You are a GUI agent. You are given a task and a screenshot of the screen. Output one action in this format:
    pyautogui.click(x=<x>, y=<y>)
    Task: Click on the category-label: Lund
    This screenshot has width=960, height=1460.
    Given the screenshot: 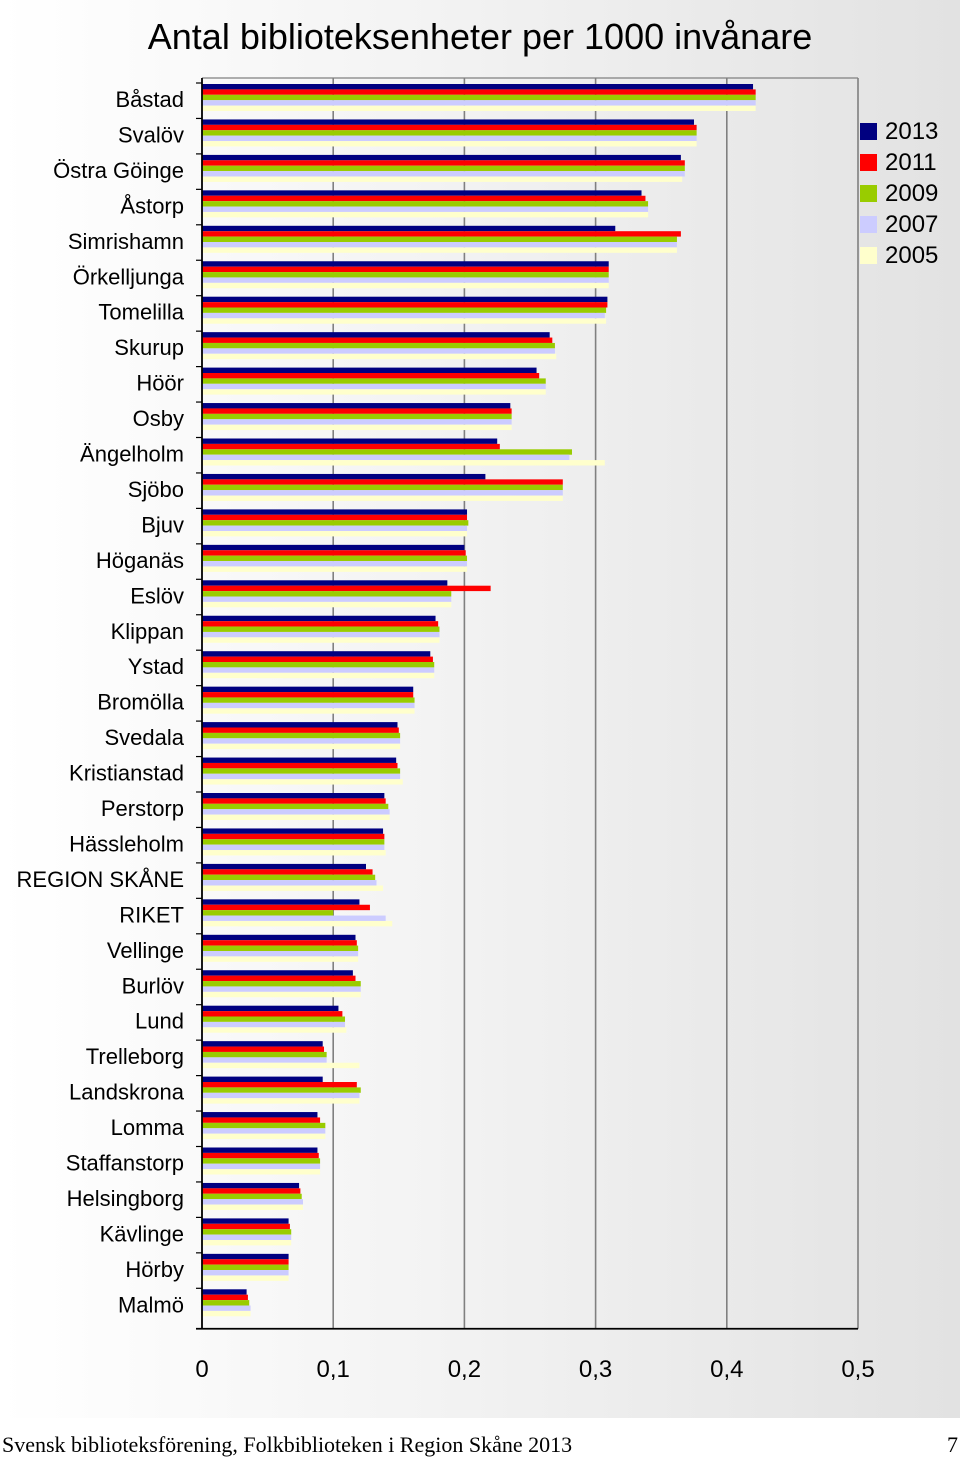 What is the action you would take?
    pyautogui.click(x=159, y=1021)
    